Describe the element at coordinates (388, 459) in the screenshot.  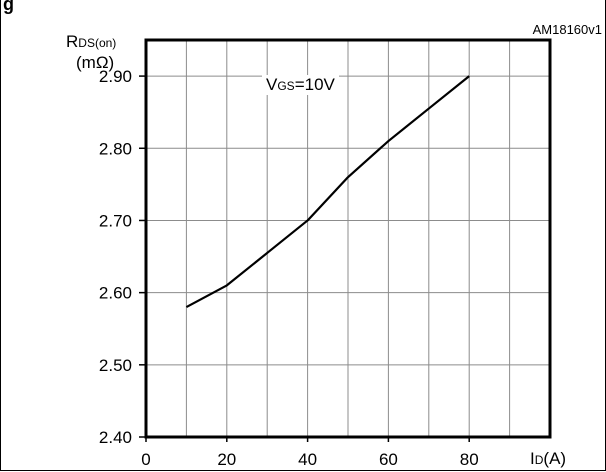
I see `x-tick-label: 60` at that location.